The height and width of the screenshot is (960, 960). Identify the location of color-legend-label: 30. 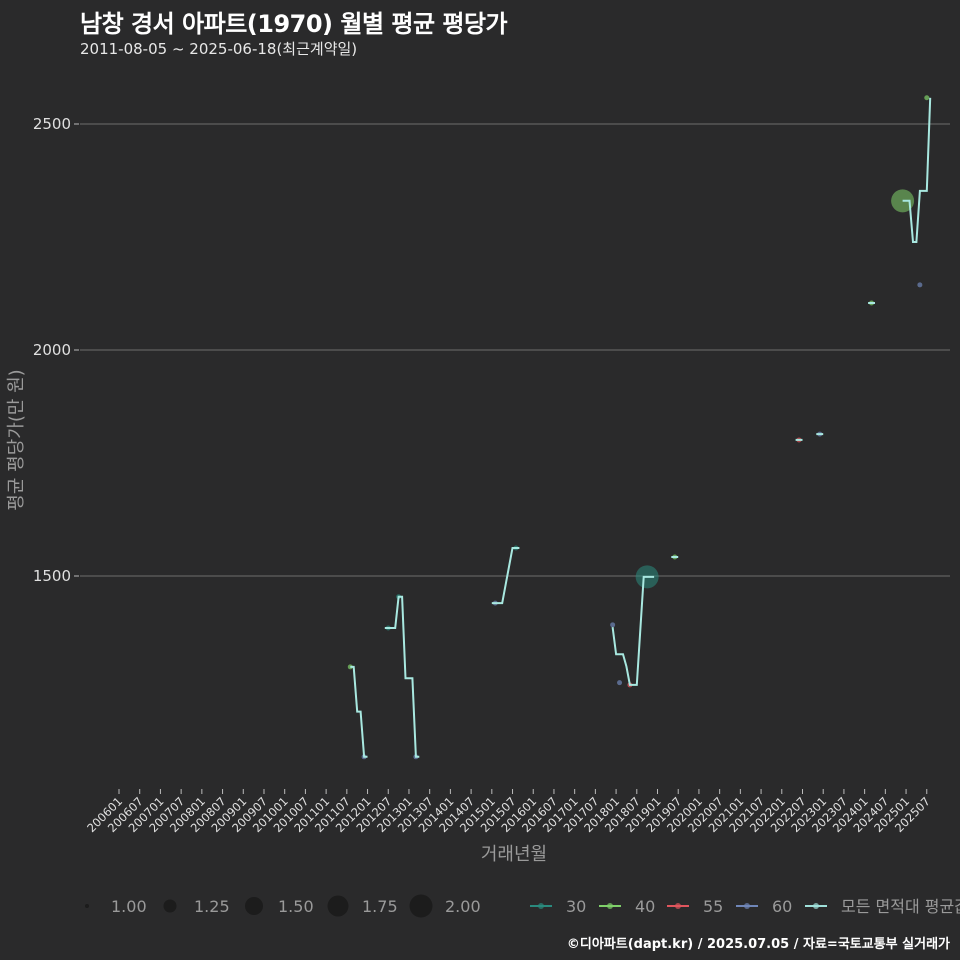
(576, 906).